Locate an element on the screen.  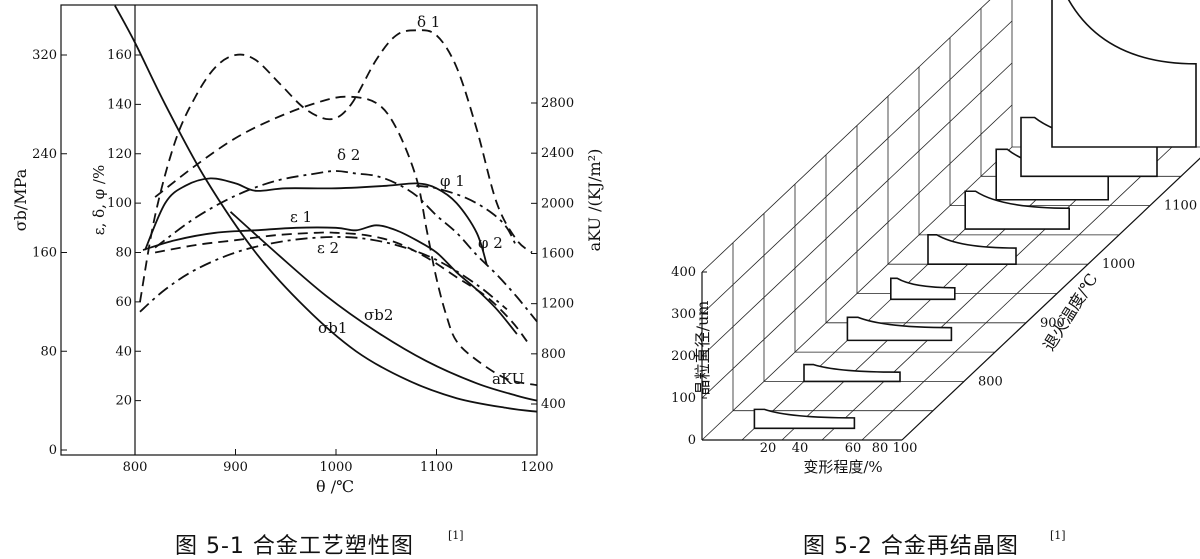
x-axis-title: 变形程度/% is located at coordinates (842, 467).